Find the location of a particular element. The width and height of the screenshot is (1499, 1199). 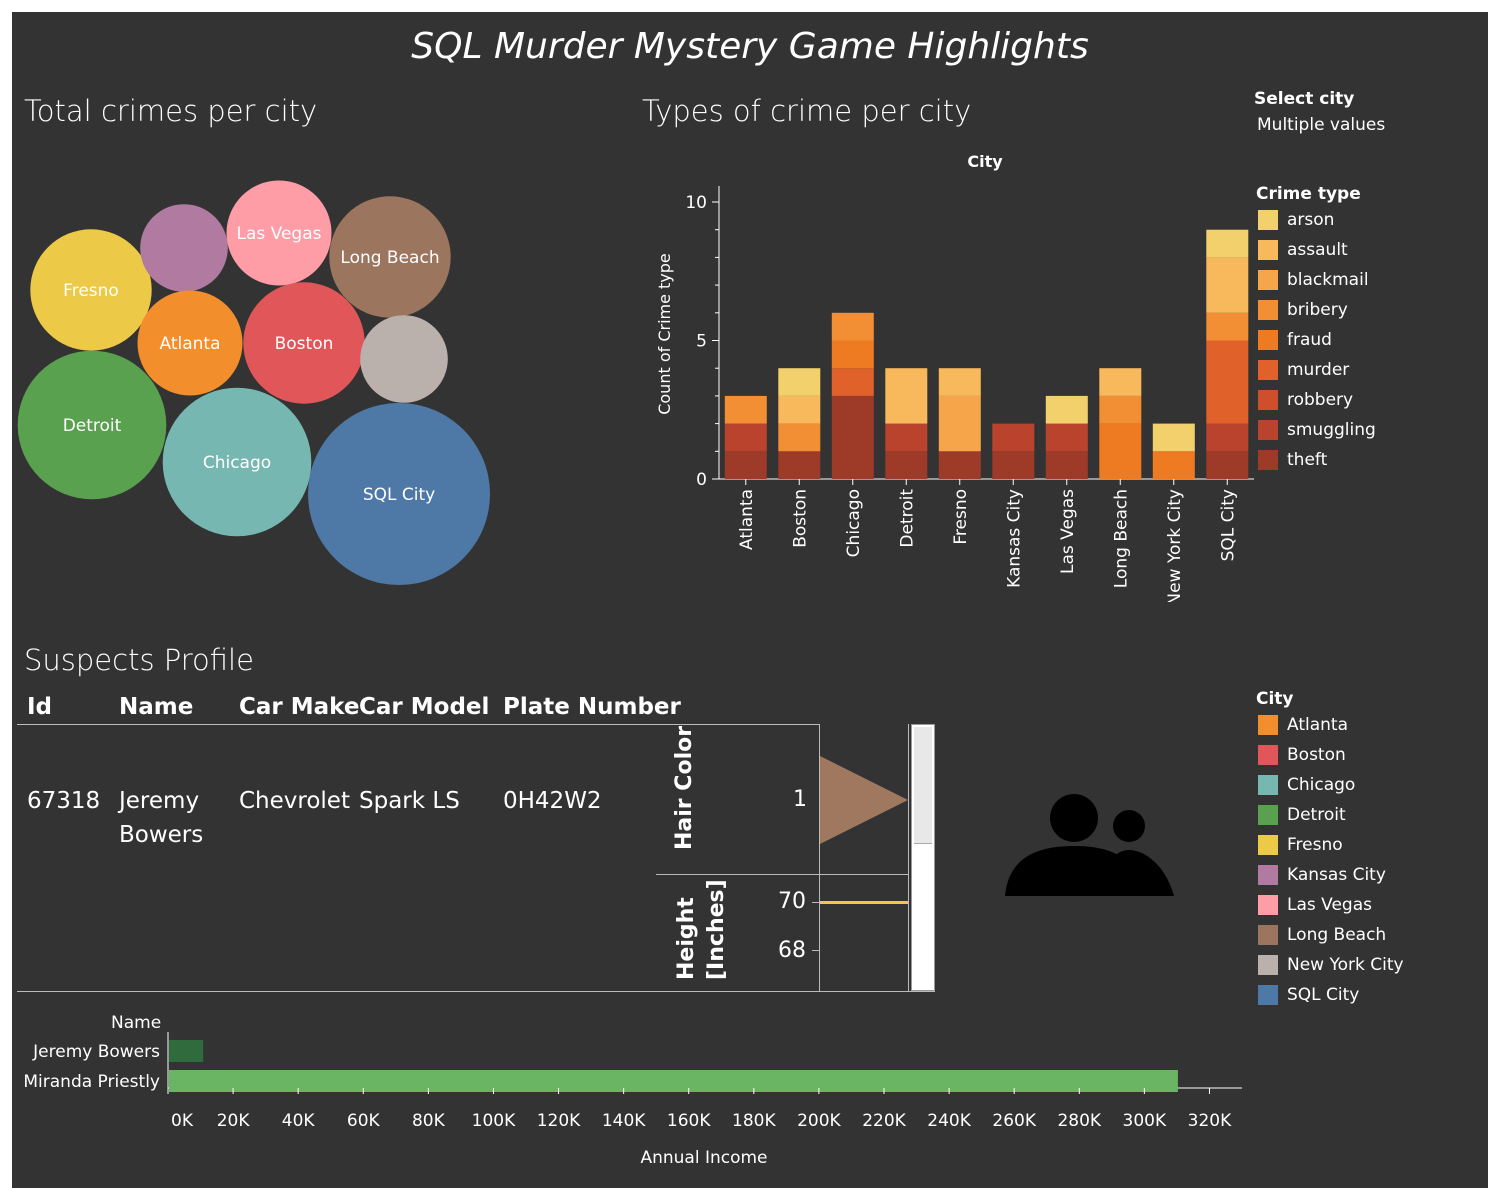

bar-boston-arson is located at coordinates (799, 382).